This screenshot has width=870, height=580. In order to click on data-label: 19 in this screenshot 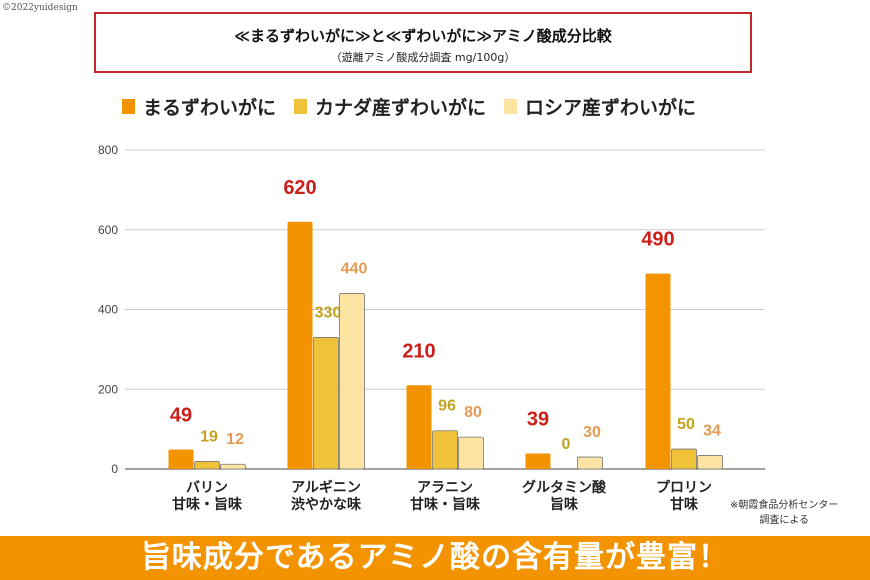, I will do `click(209, 436)`.